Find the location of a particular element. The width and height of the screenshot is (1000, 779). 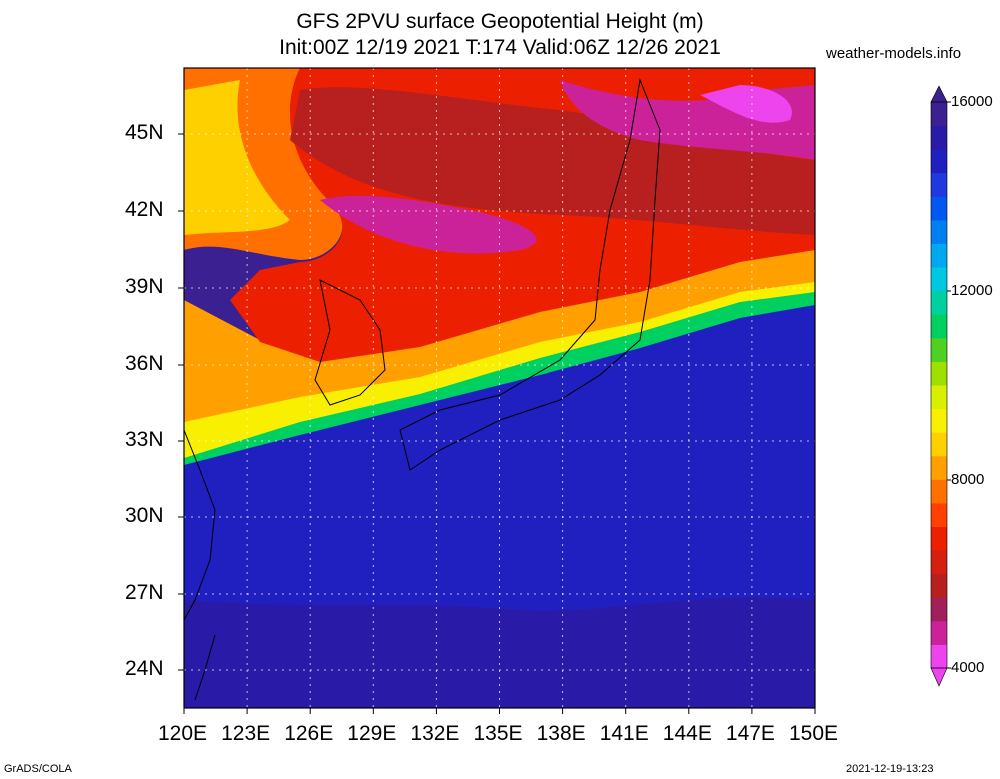

longitude-label: 141E is located at coordinates (624, 733).